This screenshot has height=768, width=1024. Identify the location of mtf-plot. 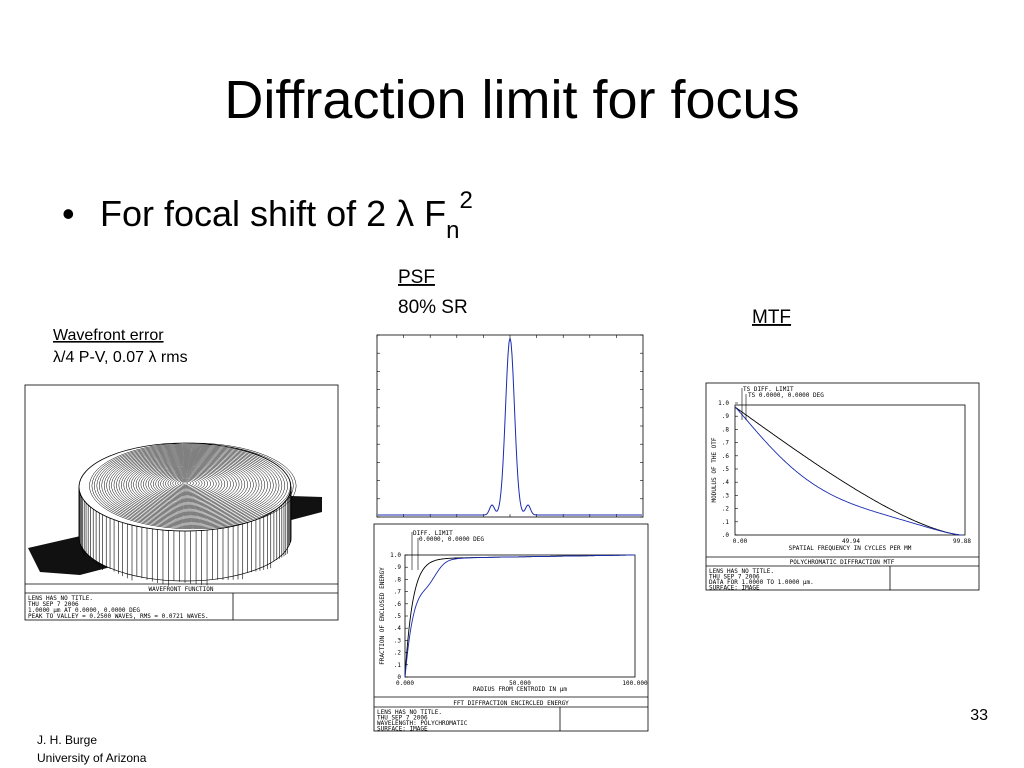
(850, 470).